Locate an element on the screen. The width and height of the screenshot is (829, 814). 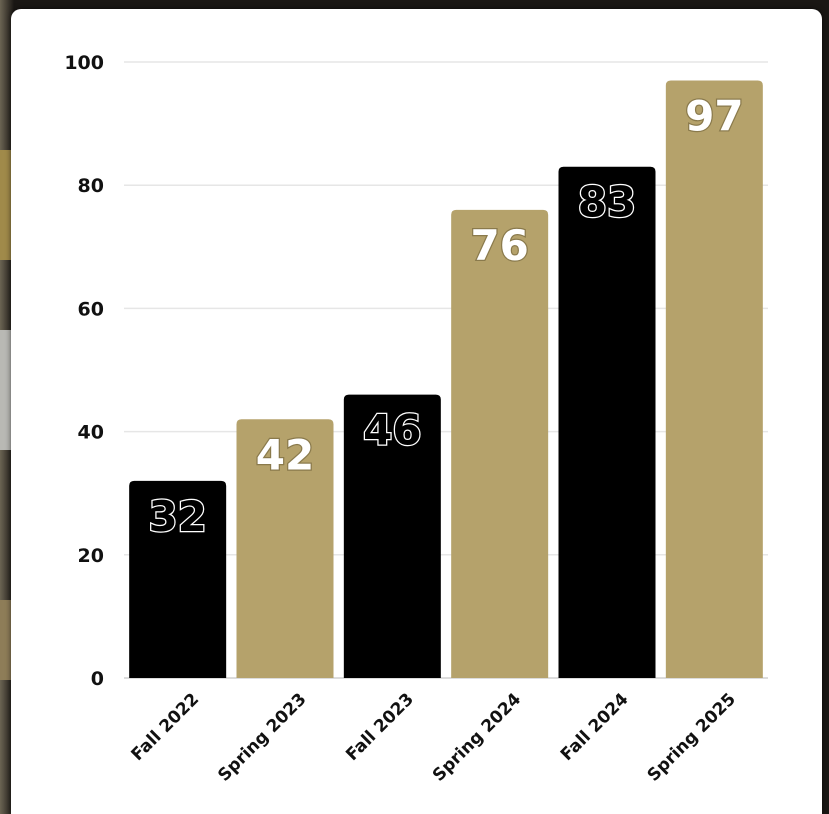
y-tick-label: 80 is located at coordinates (91, 186).